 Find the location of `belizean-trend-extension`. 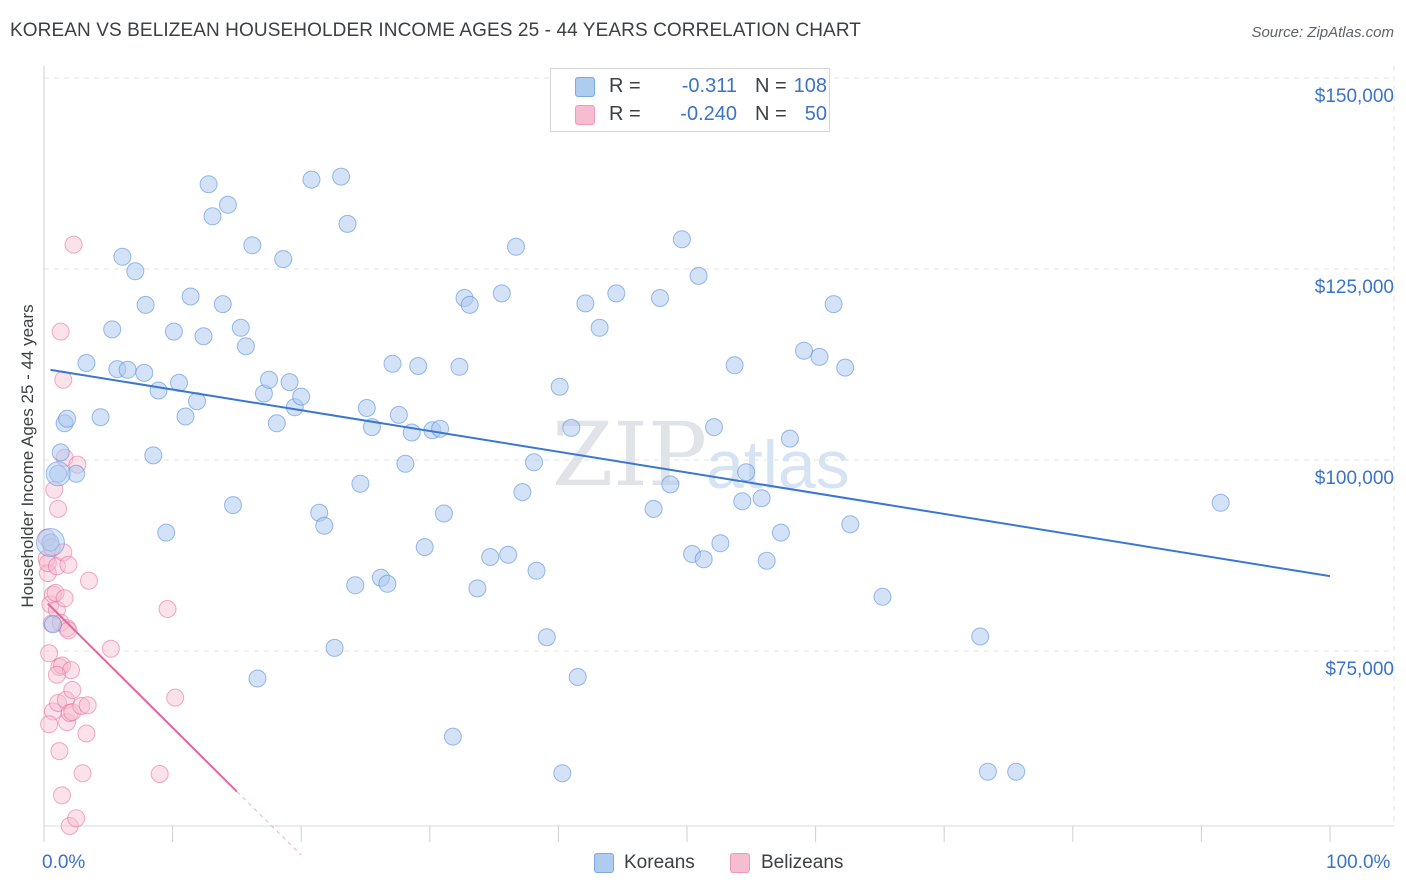

belizean-trend-extension is located at coordinates (269, 823).